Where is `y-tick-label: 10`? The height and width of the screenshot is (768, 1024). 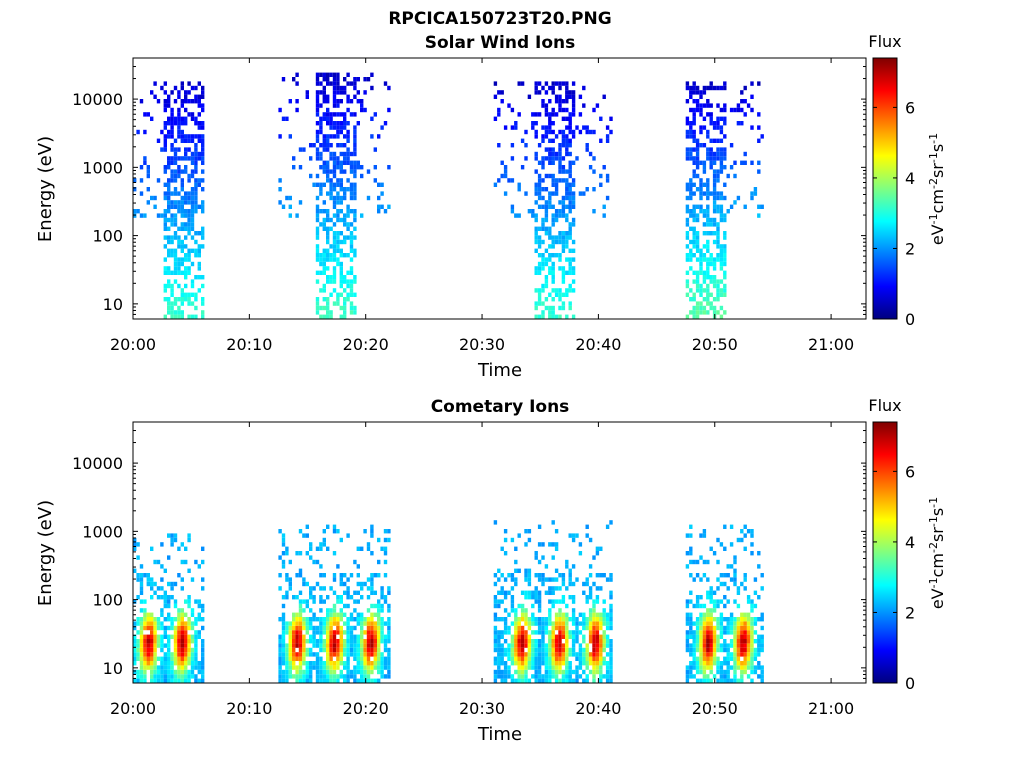
y-tick-label: 10 is located at coordinates (113, 668).